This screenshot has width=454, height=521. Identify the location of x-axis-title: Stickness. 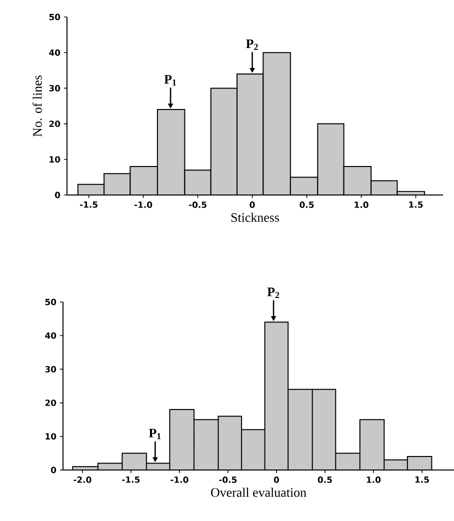
(255, 217).